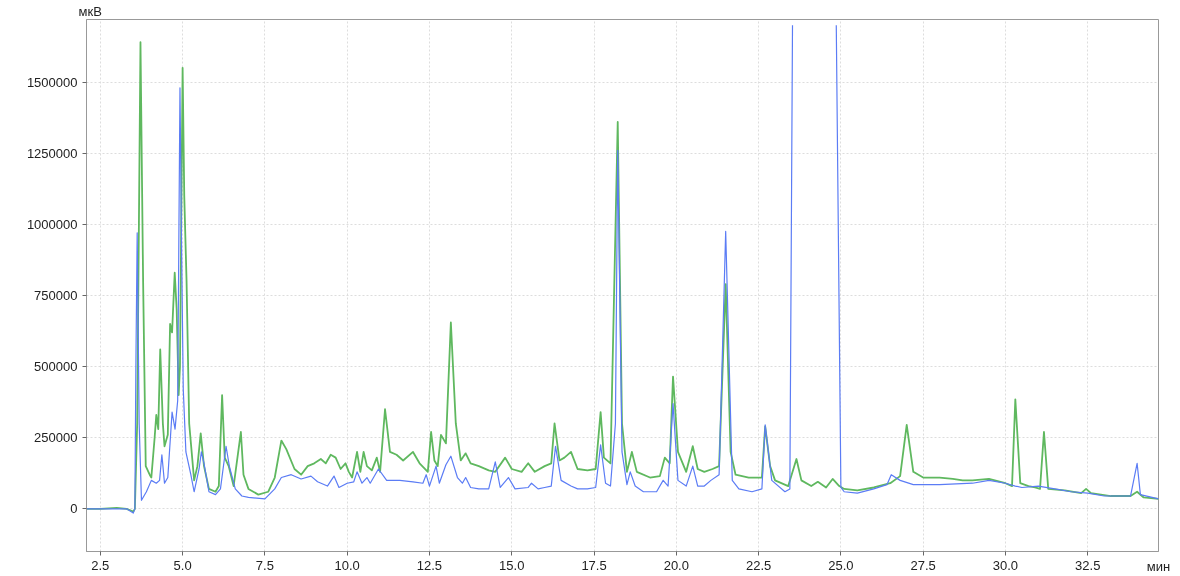 The height and width of the screenshot is (576, 1180). I want to click on x-axis-title: мин, so click(1158, 566).